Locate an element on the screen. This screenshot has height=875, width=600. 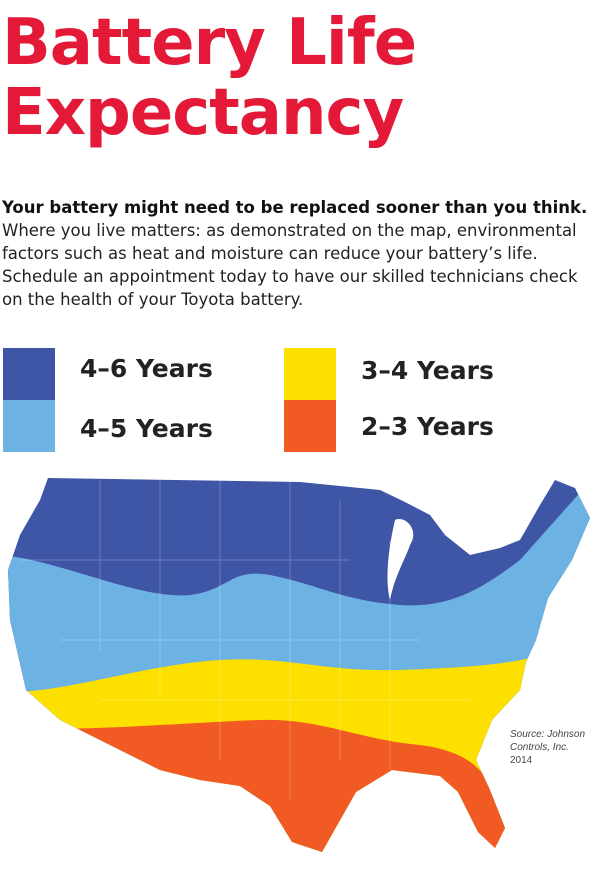
title-line-2: Expectancy is located at coordinates (203, 113).